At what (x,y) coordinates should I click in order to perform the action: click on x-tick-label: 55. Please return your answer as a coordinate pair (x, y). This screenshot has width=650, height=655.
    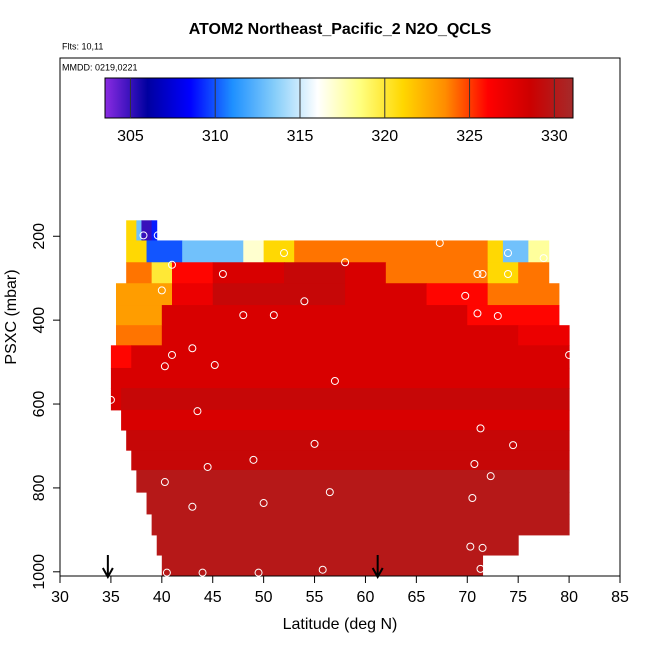
    Looking at the image, I should click on (315, 597).